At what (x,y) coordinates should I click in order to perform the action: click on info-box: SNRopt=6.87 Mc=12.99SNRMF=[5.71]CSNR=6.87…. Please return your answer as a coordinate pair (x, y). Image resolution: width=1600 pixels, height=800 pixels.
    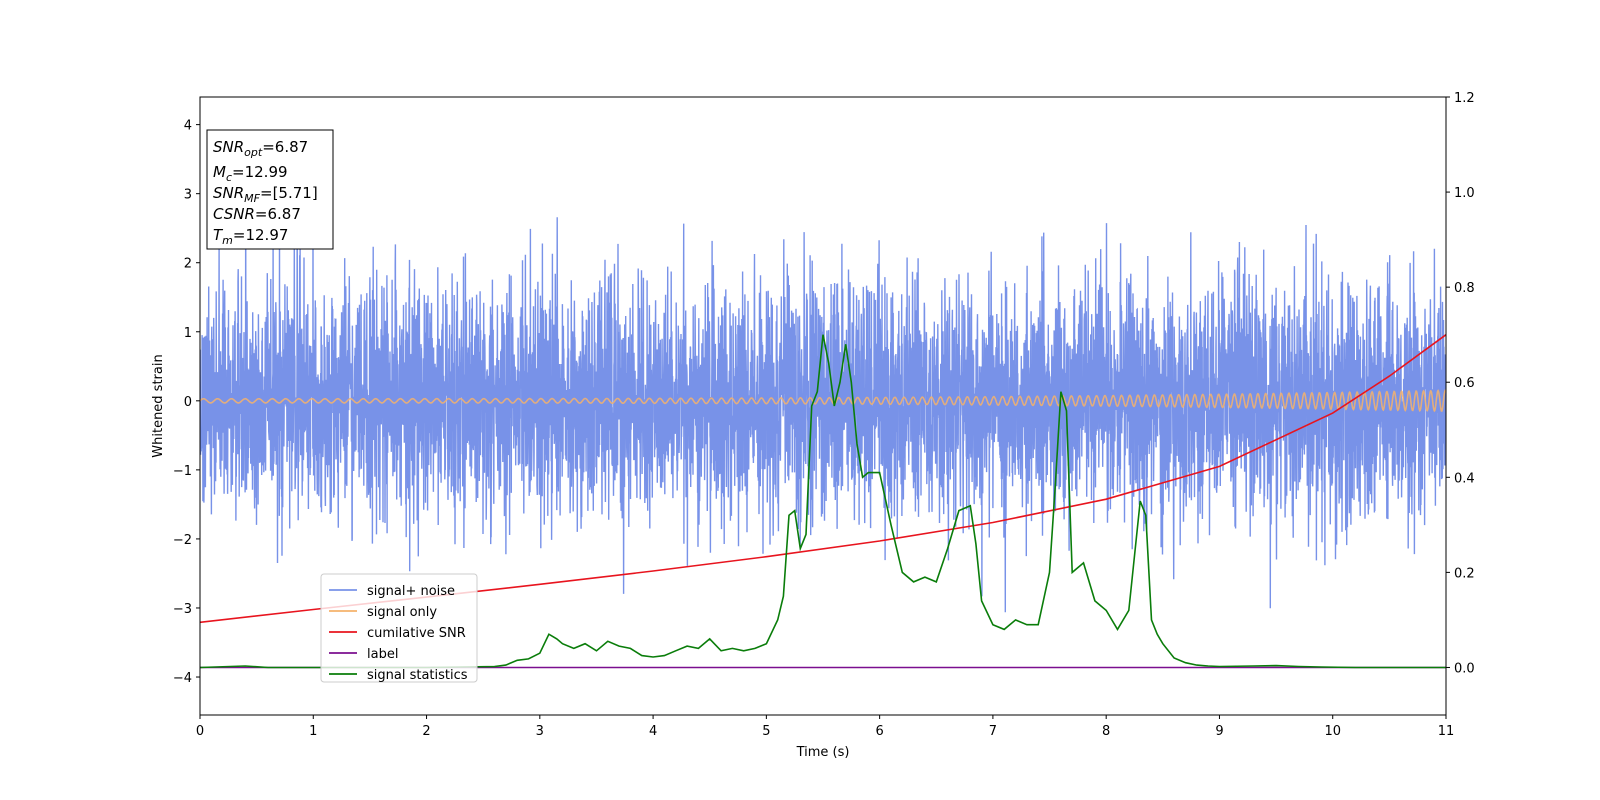
    Looking at the image, I should click on (270, 189).